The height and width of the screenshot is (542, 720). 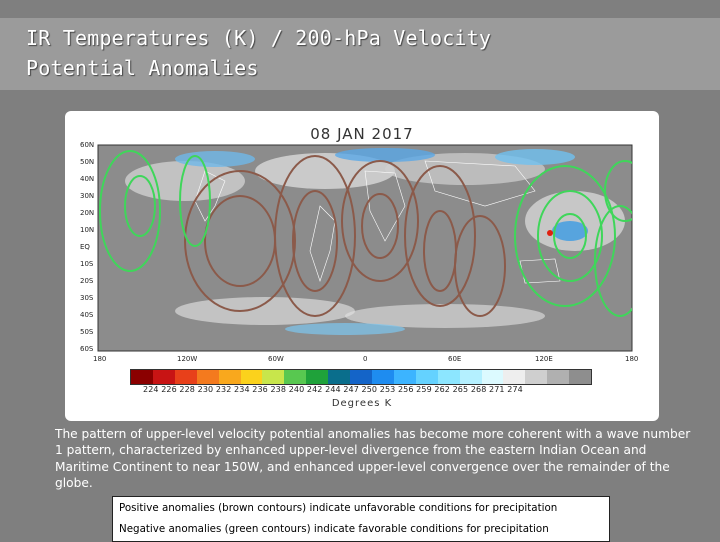 What do you see at coordinates (142, 68) in the screenshot?
I see `slide-title-line-2: Potential Anomalies` at bounding box center [142, 68].